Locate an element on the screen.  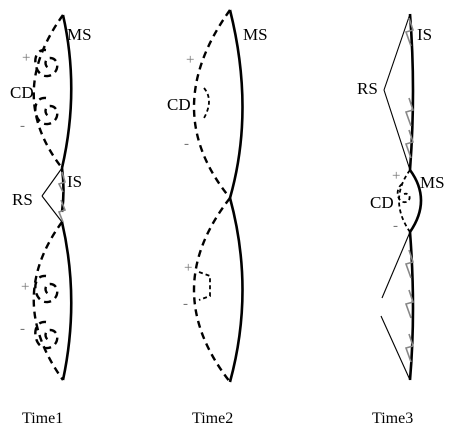
rs-line-lower-a is located at coordinates (396, 265).